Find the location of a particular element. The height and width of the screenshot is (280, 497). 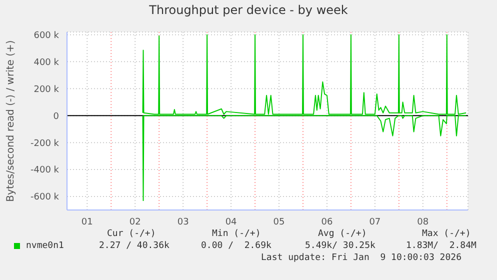

y-tick-label: -400 k is located at coordinates (45, 171).